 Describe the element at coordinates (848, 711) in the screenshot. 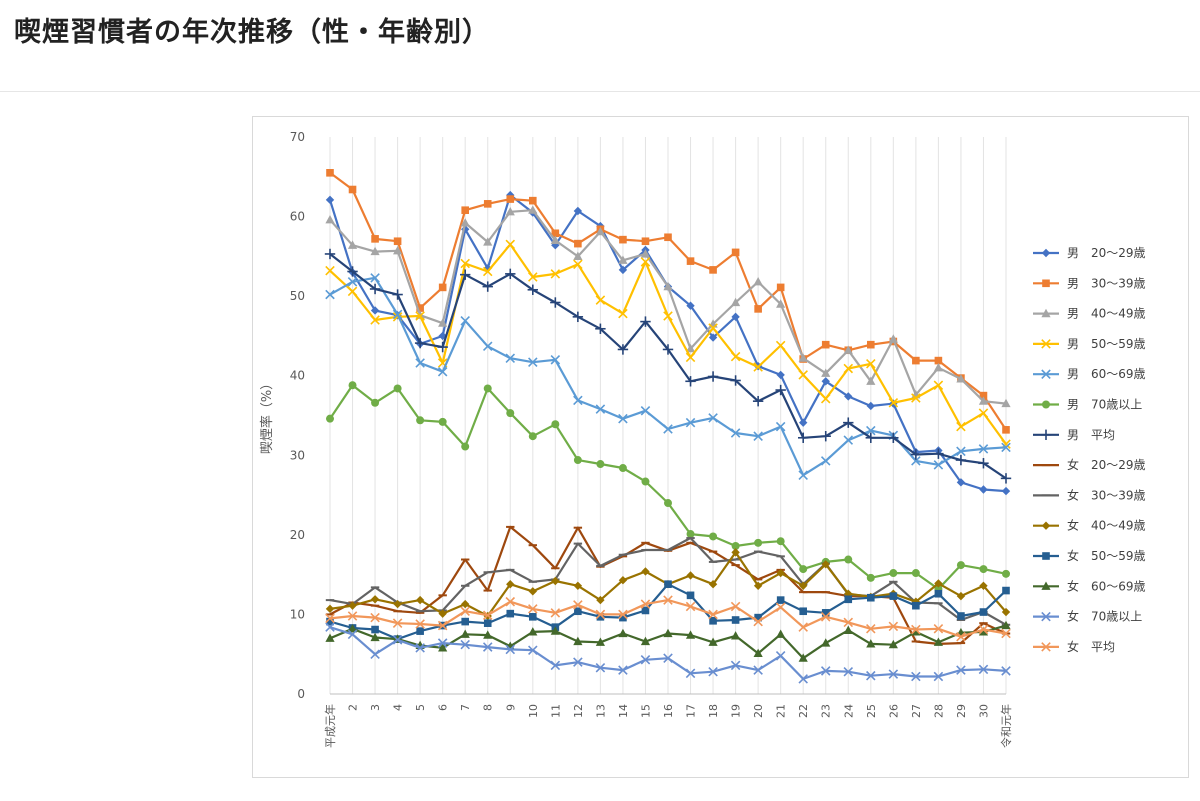

I see `x-tick-label: 24` at that location.